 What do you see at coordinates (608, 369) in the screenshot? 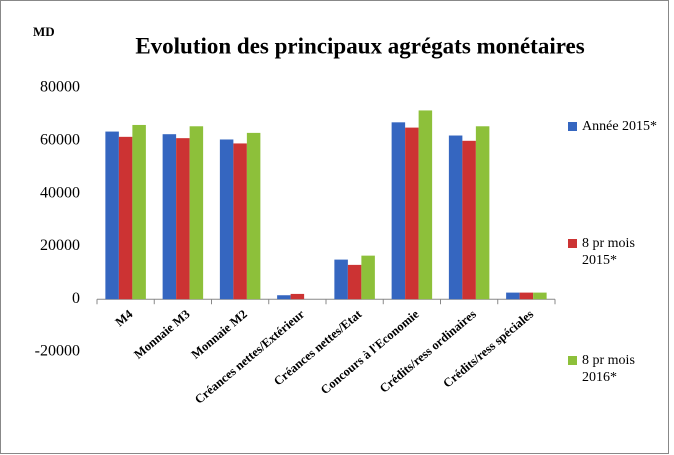
I see `legend-label: 8 pr mois 2016*` at bounding box center [608, 369].